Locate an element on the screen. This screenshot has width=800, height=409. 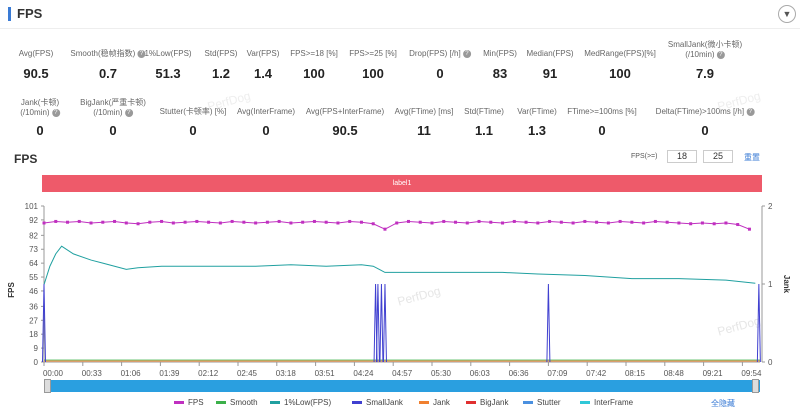
y-tick-label: 46 is located at coordinates (33, 291).